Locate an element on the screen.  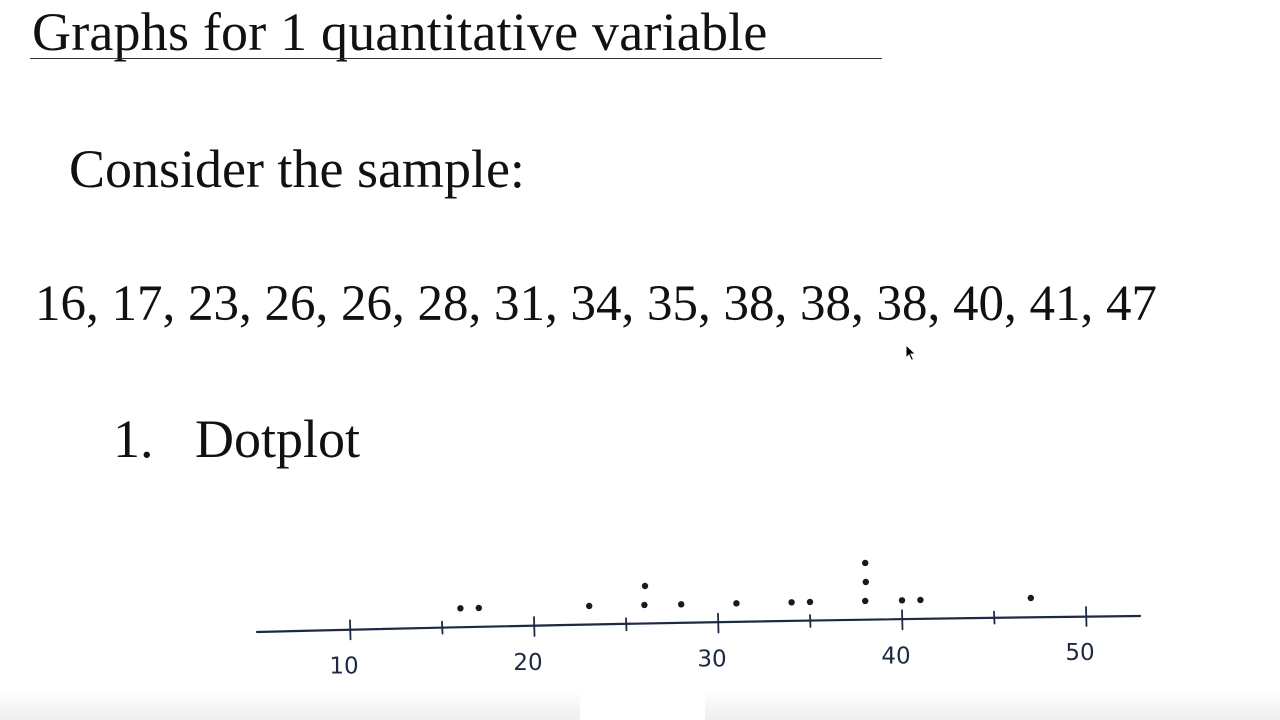
dotplot-tick-labels-group: 10 20 30 40 50 is located at coordinates (711, 659).